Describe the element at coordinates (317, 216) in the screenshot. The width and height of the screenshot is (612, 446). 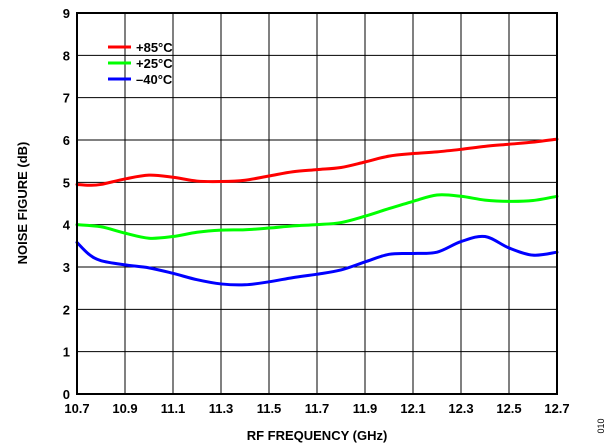
I see `series-line-plus25` at that location.